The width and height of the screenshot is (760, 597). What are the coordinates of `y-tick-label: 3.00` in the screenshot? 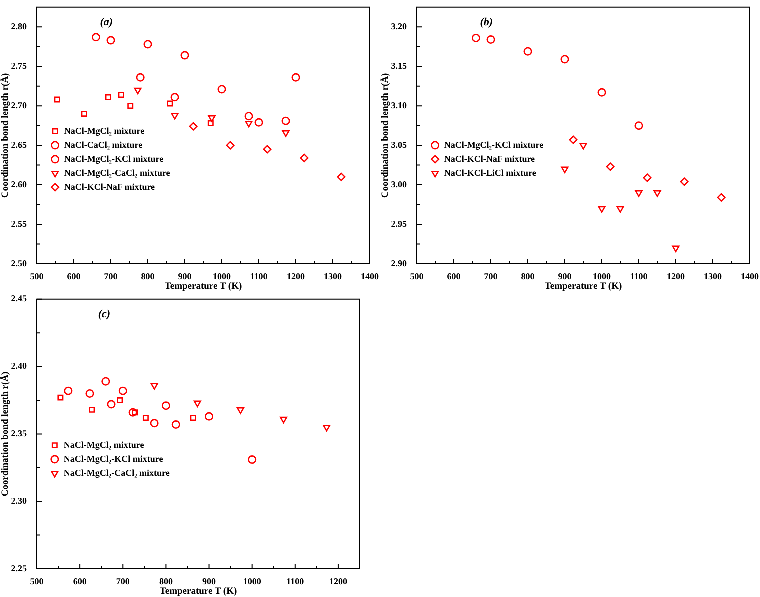 It's located at (399, 184).